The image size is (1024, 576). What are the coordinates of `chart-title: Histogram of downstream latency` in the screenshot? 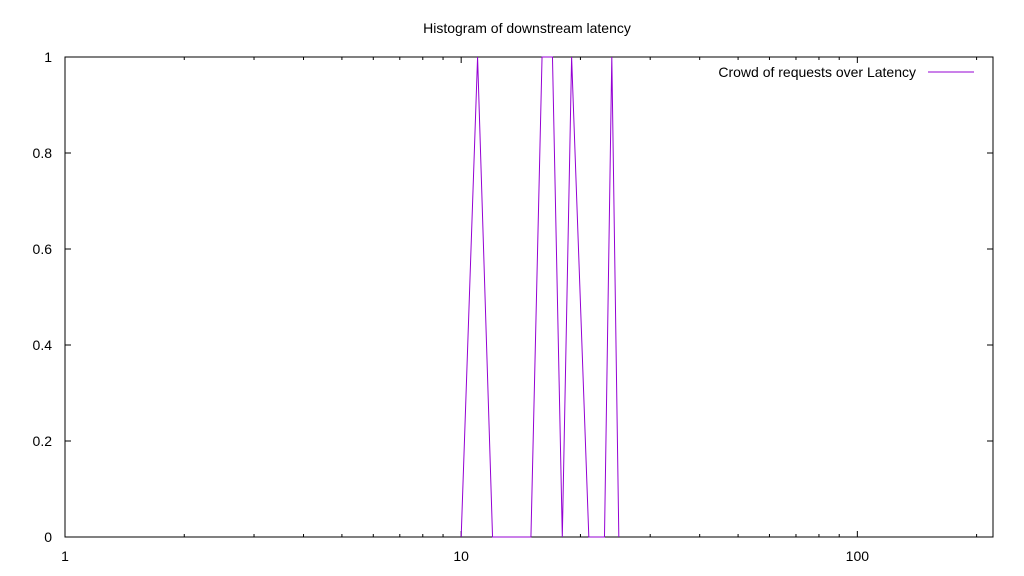 It's located at (527, 28).